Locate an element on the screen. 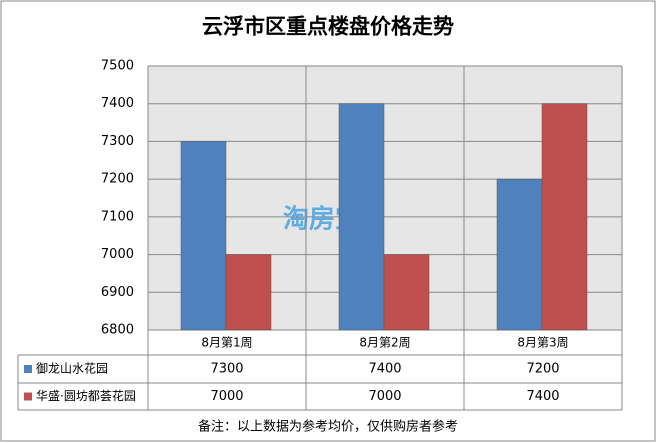  table-value: 7200 is located at coordinates (542, 369).